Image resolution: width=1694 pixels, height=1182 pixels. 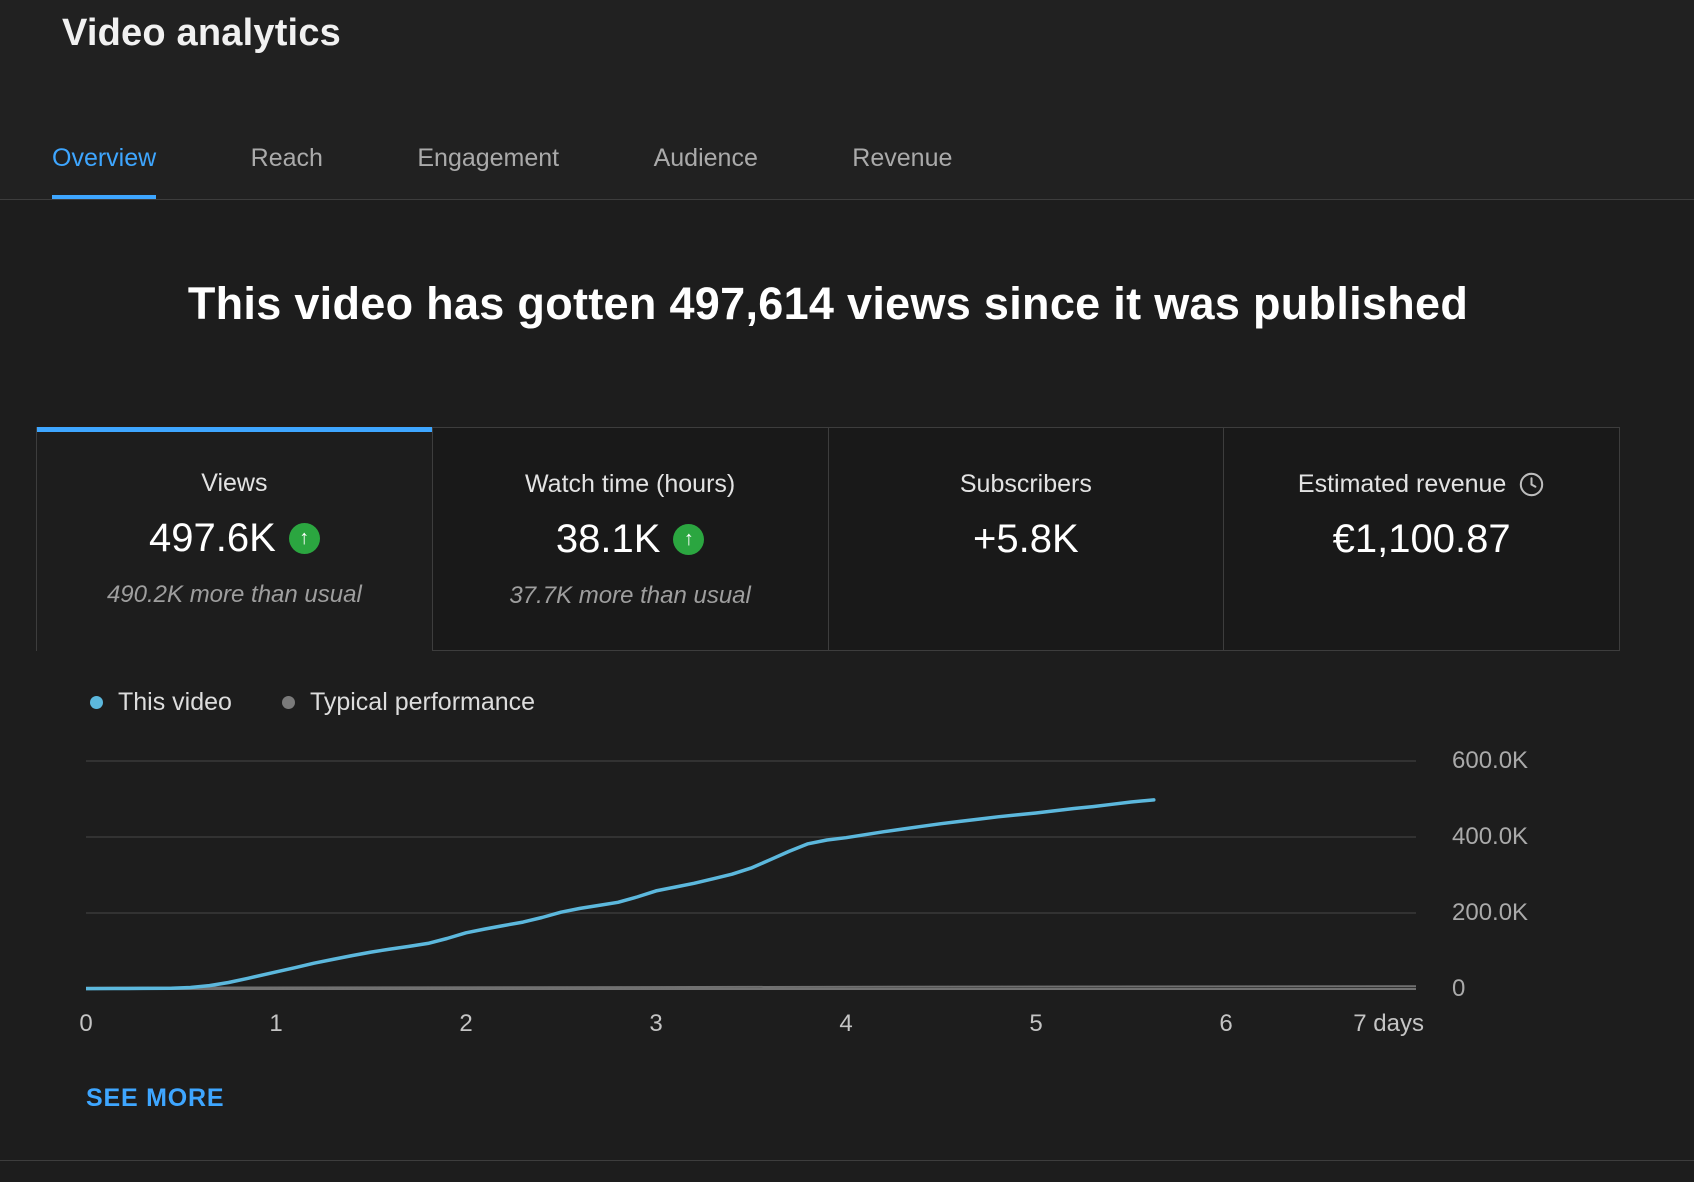 What do you see at coordinates (1459, 988) in the screenshot?
I see `y-axis-label: 0` at bounding box center [1459, 988].